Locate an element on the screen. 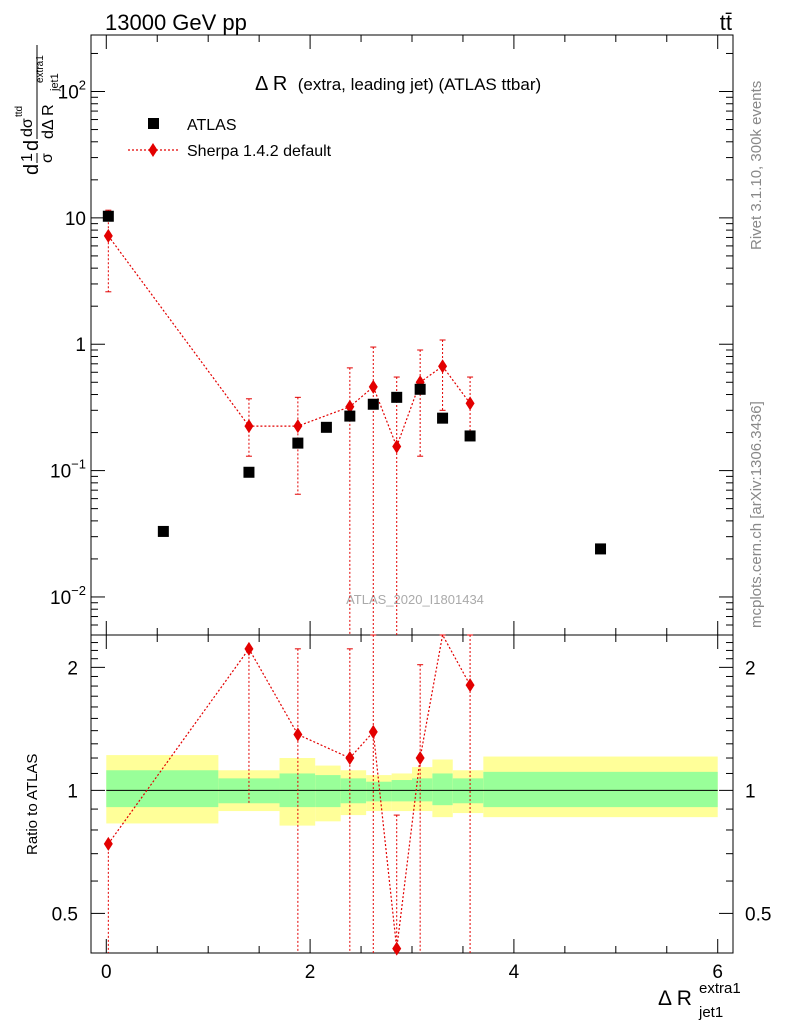 The width and height of the screenshot is (786, 1024). main-title-symbol: Δ R is located at coordinates (271, 84).